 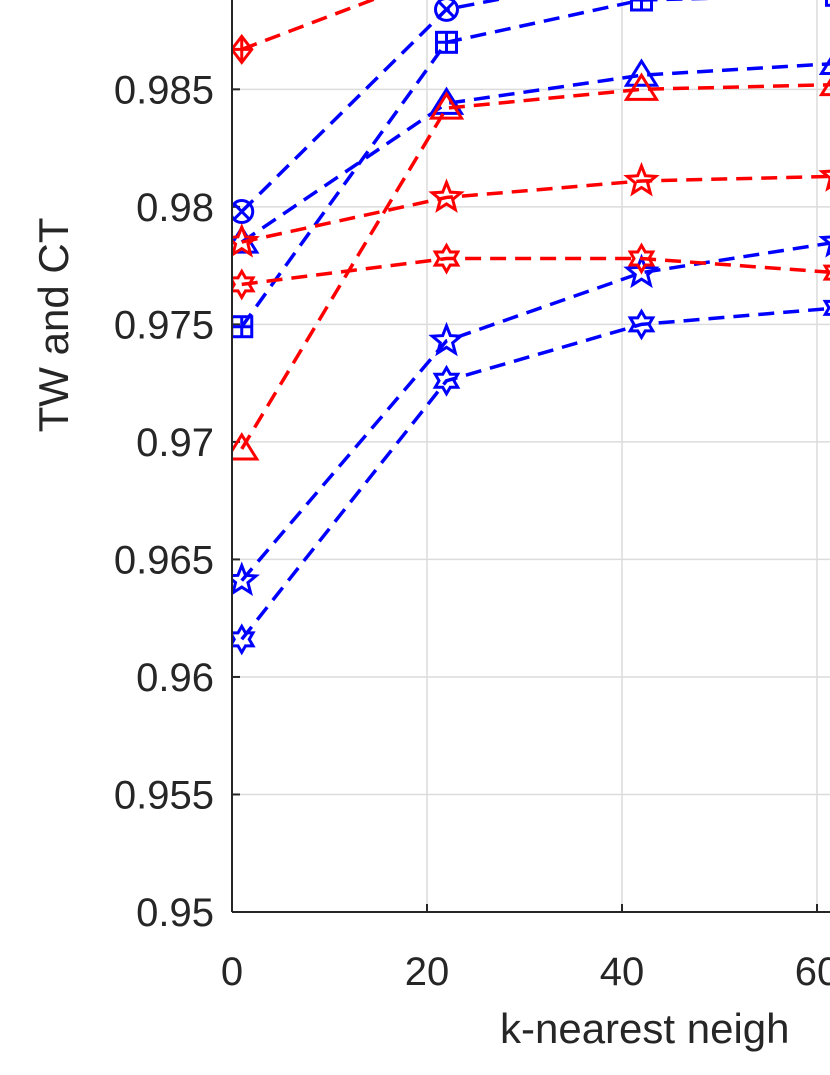 What do you see at coordinates (309, 25) in the screenshot?
I see `series-line-red-diamond` at bounding box center [309, 25].